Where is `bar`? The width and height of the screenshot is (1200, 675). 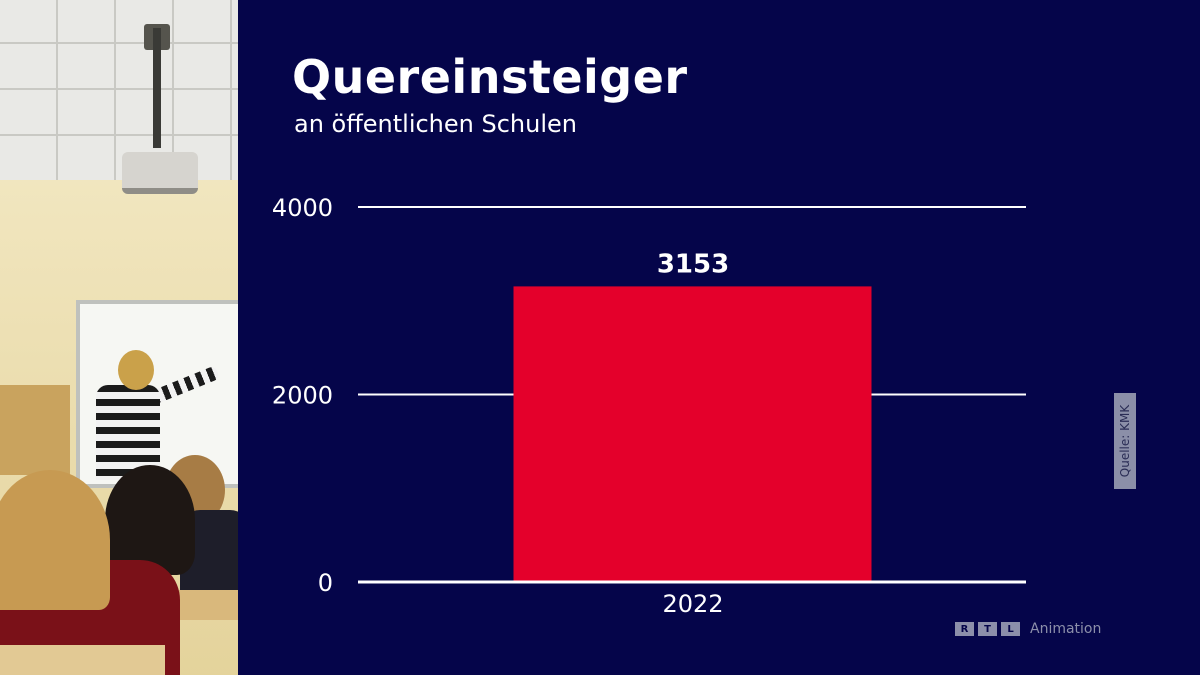 bar is located at coordinates (692, 433).